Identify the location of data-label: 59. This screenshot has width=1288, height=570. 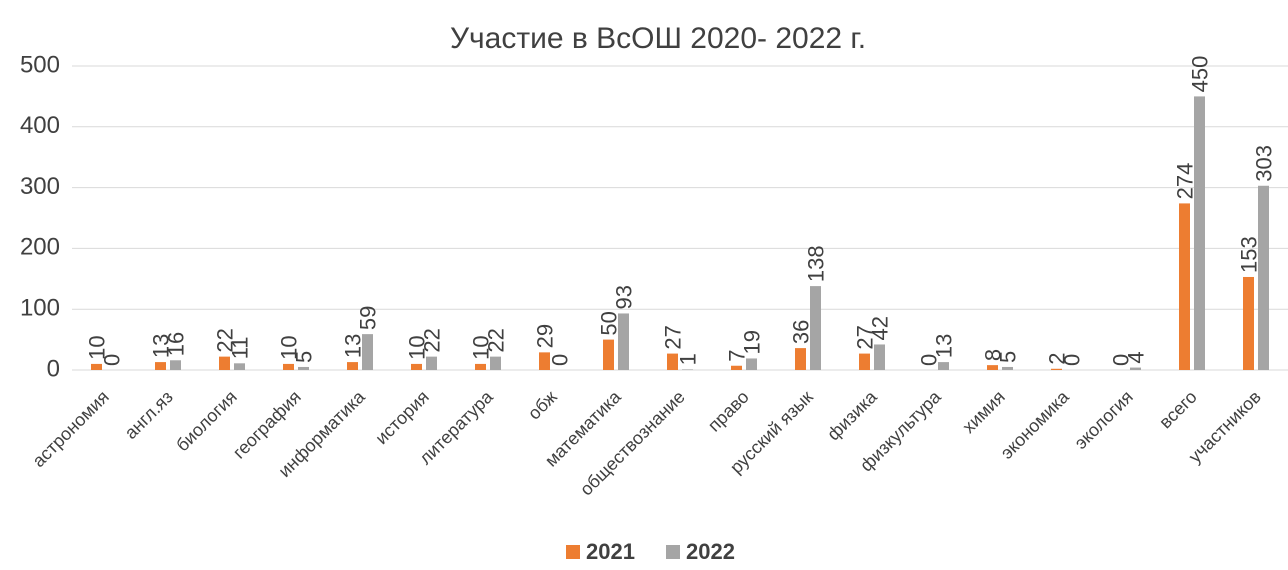
(368, 318).